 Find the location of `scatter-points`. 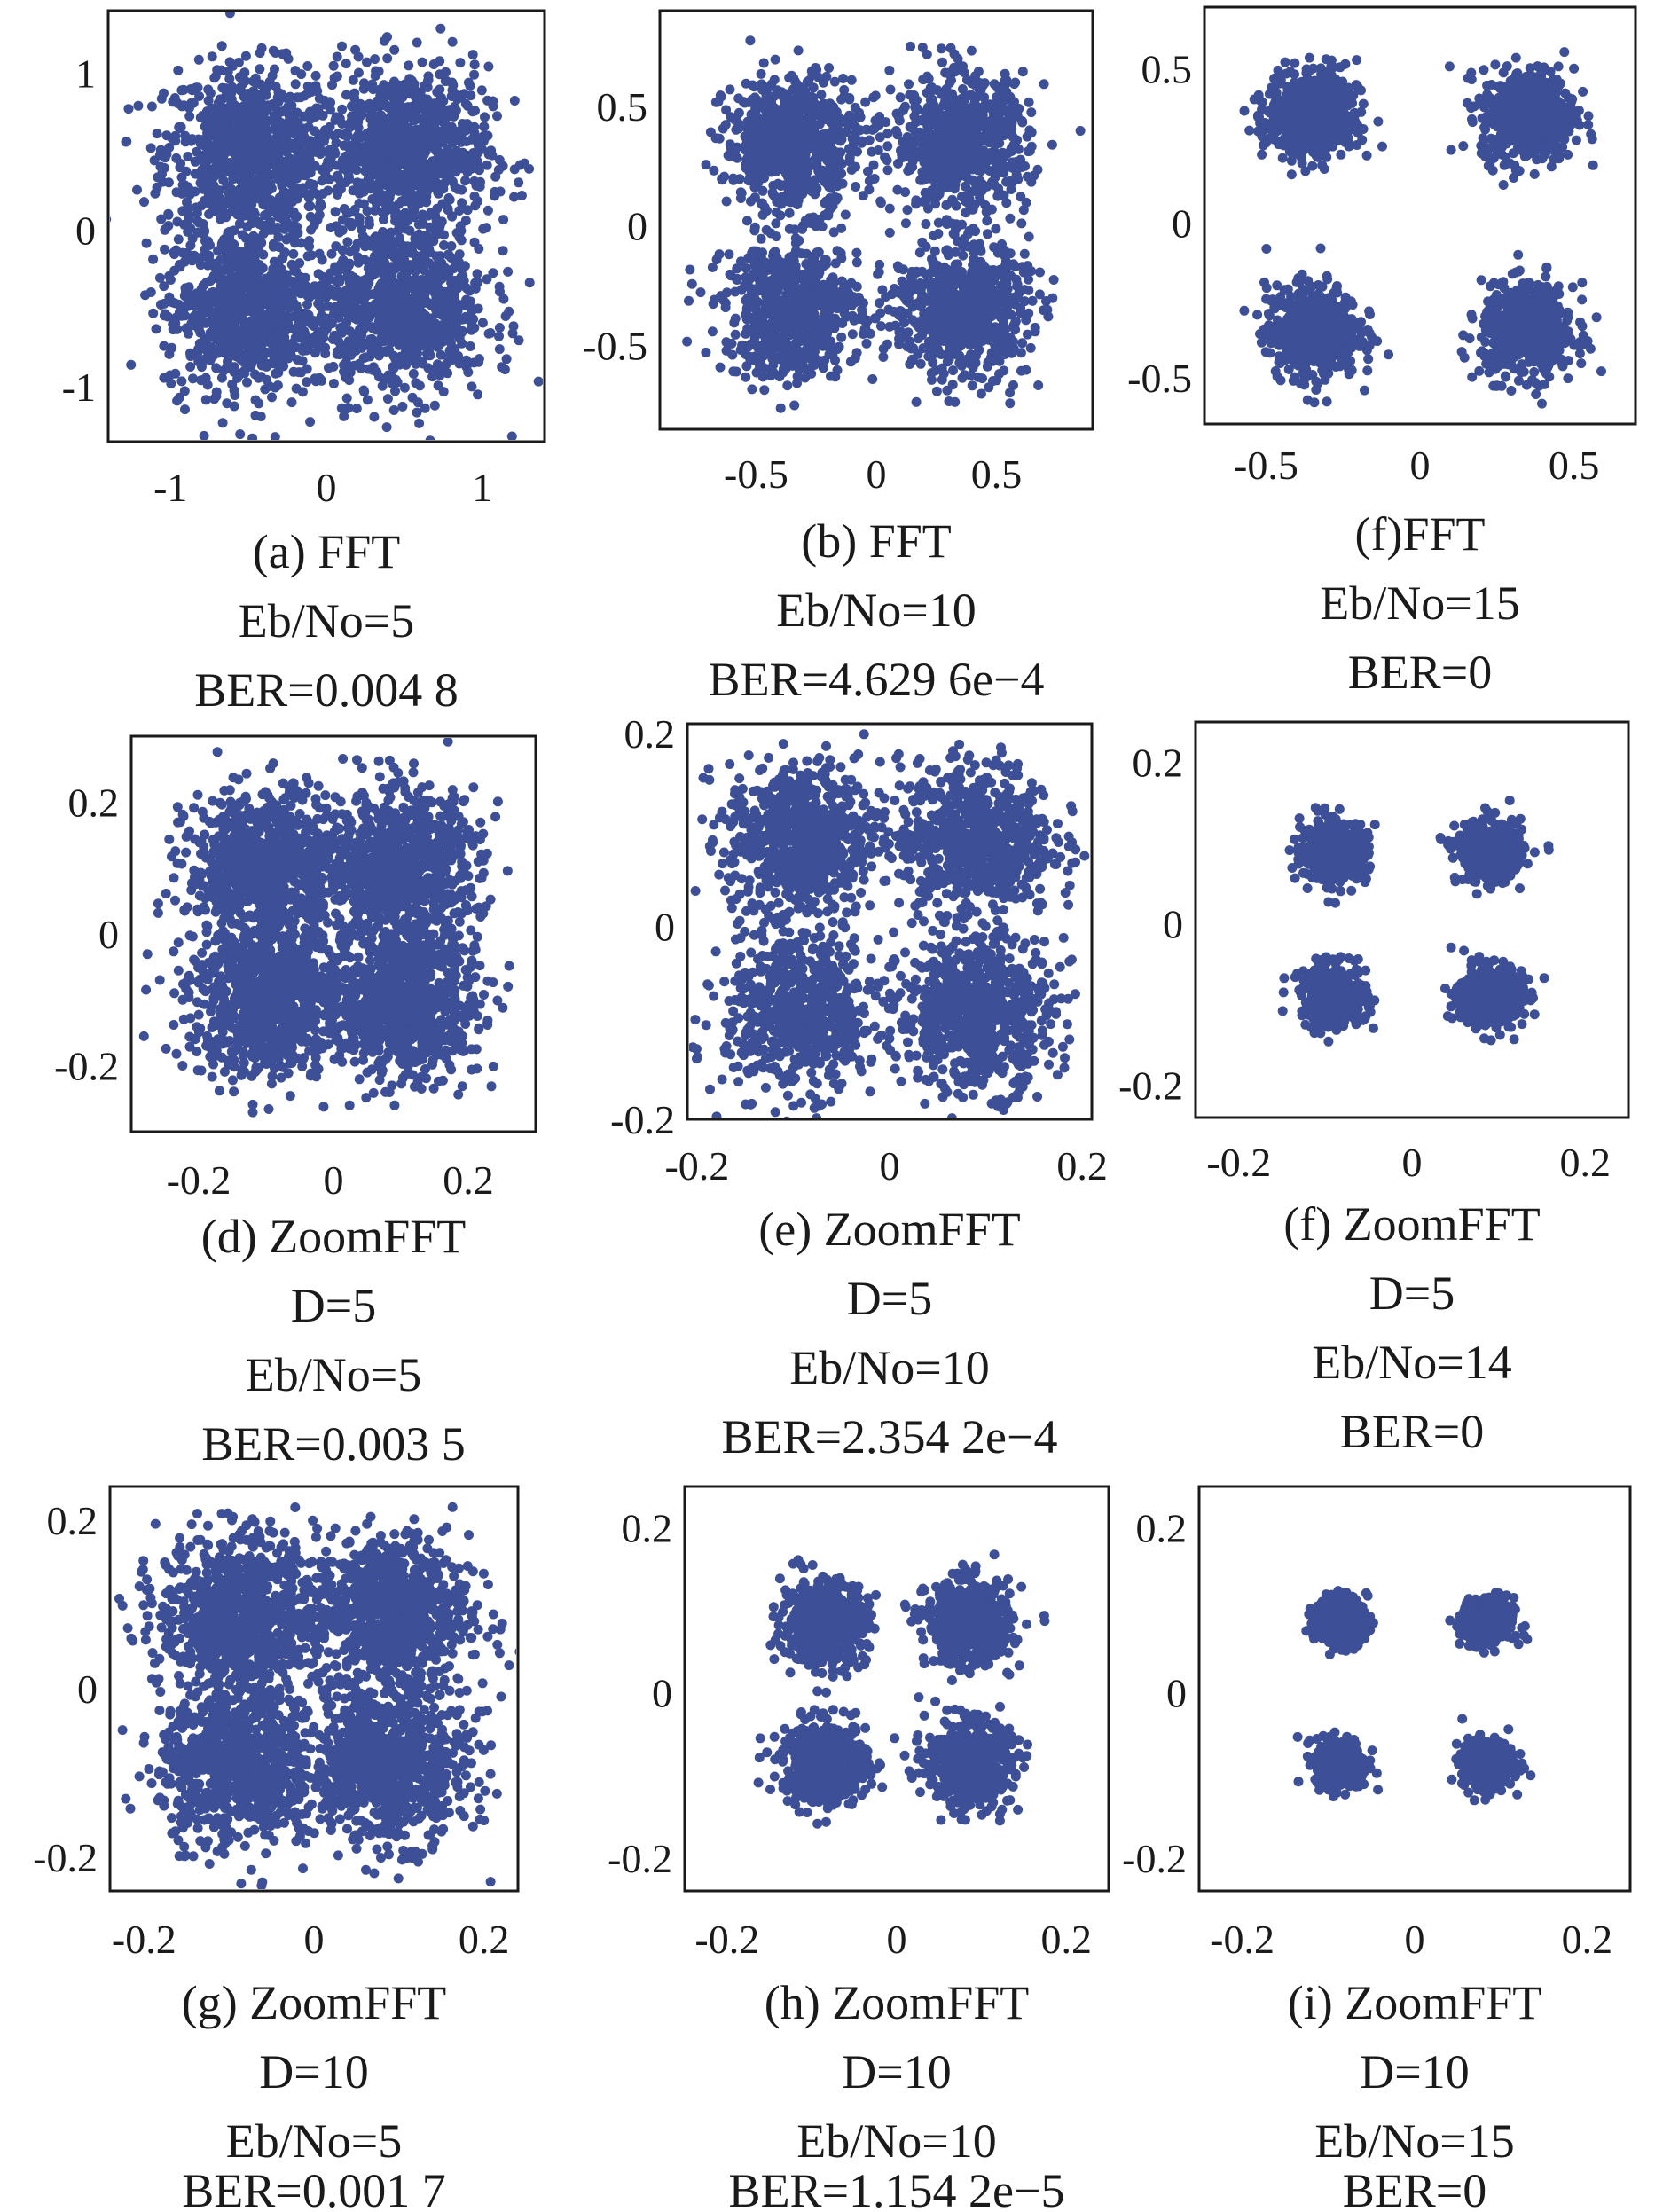

scatter-points is located at coordinates (884, 224).